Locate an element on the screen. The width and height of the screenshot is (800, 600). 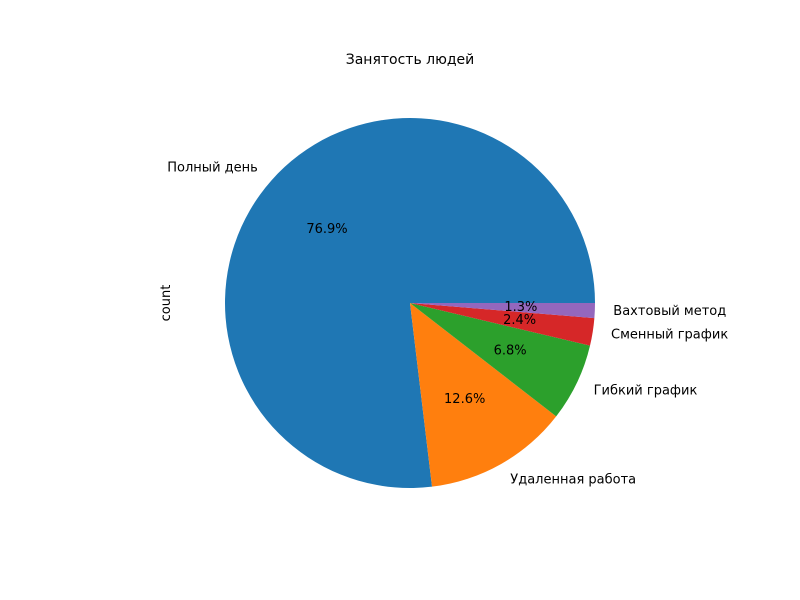
slice-percent-label: 6.8% is located at coordinates (510, 350).